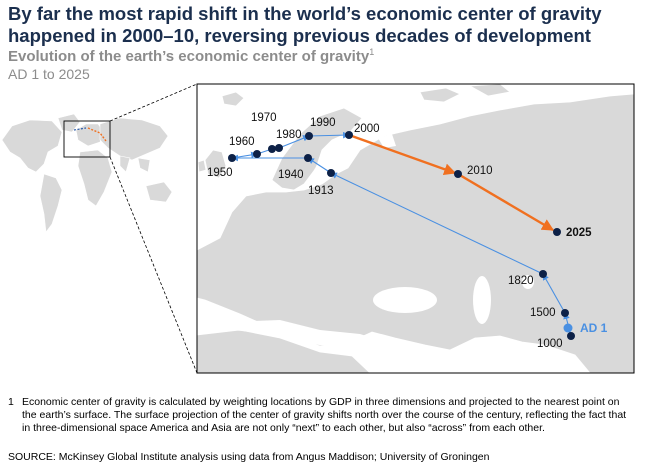 Image resolution: width=645 pixels, height=471 pixels. I want to click on north-sea-shape, so click(246, 178).